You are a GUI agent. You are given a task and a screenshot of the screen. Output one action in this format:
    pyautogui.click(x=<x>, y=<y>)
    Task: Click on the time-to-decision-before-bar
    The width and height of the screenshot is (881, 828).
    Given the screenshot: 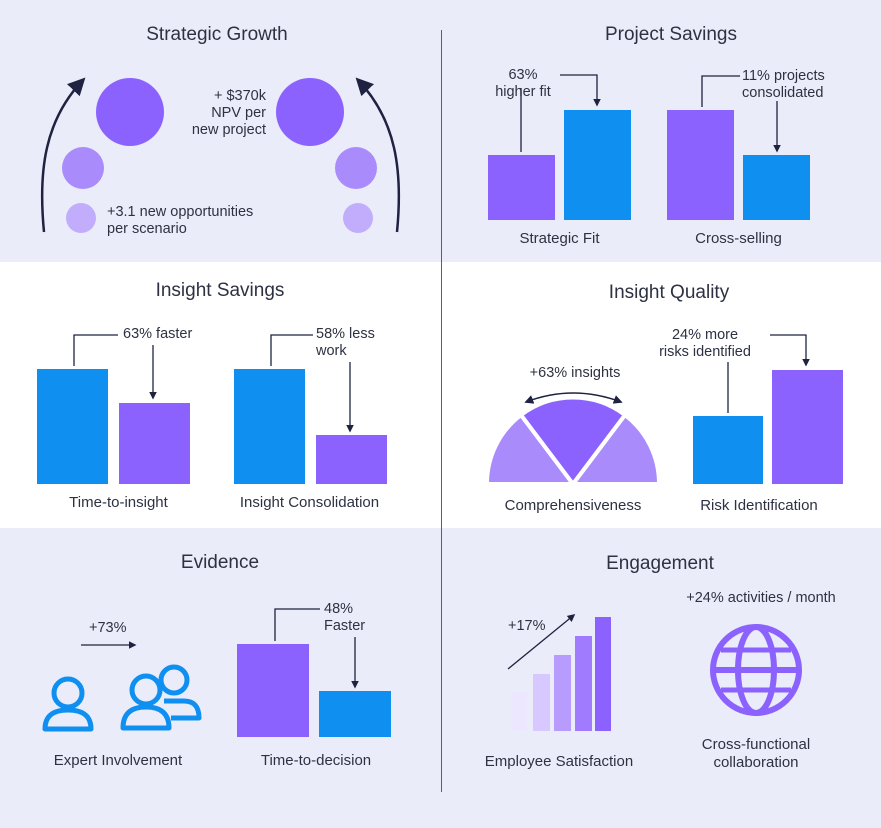 What is the action you would take?
    pyautogui.click(x=273, y=690)
    